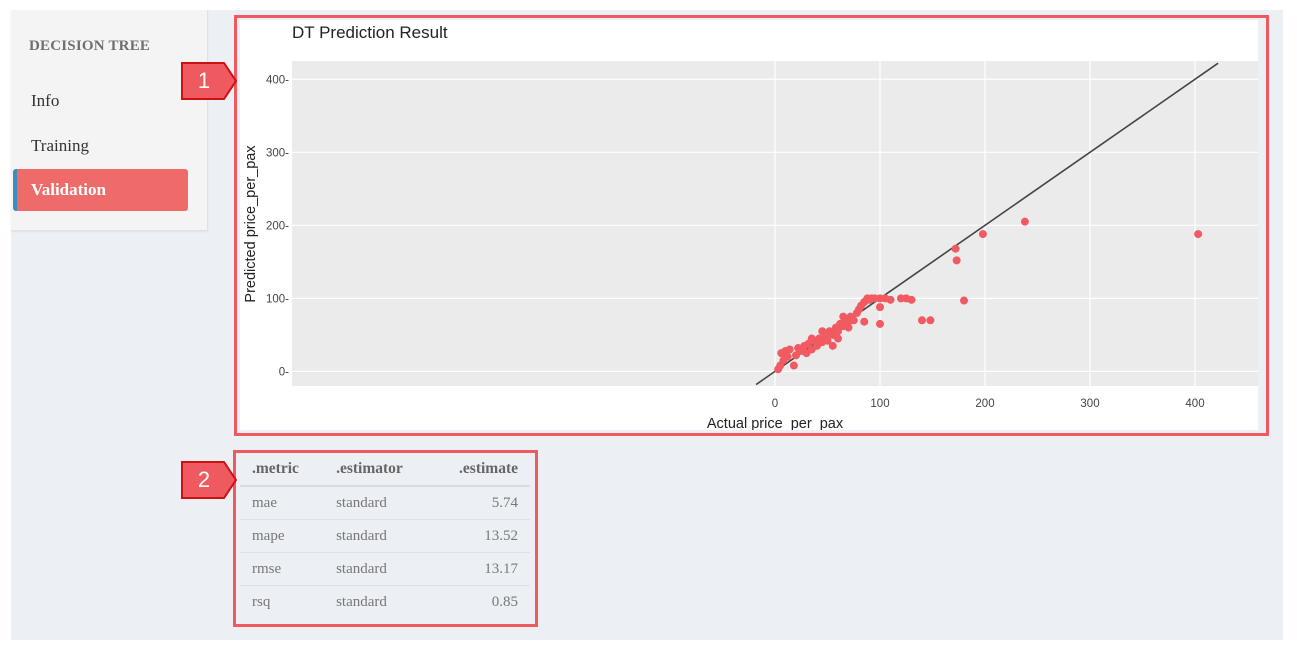  I want to click on table-row: rmse standard 13.17, so click(385, 569).